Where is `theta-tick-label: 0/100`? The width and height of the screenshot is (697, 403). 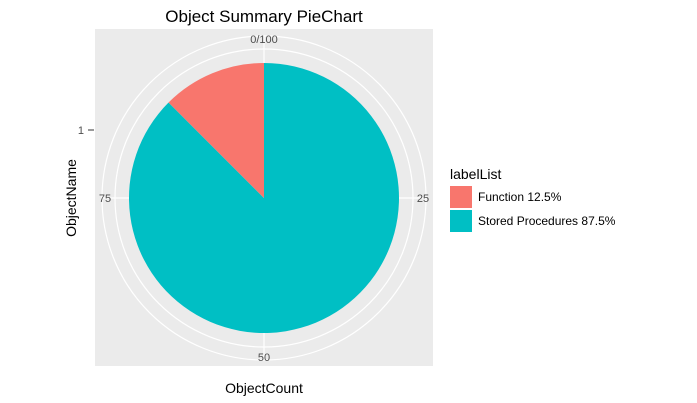
theta-tick-label: 0/100 is located at coordinates (264, 40).